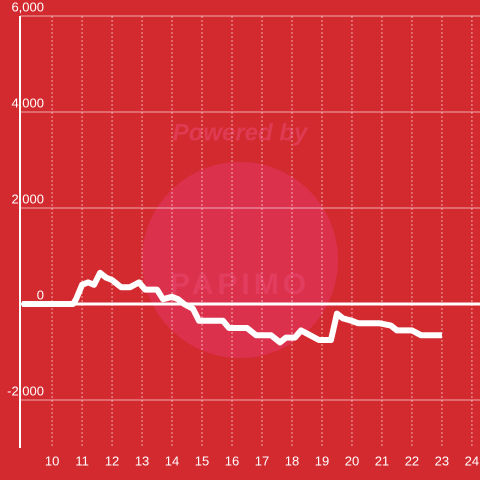 The height and width of the screenshot is (480, 480). Describe the element at coordinates (112, 460) in the screenshot. I see `x-tick-label: 12` at that location.